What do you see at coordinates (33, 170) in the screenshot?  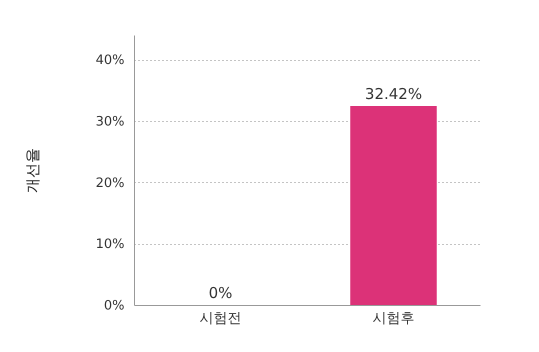 I see `y-axis-title: 개선율` at bounding box center [33, 170].